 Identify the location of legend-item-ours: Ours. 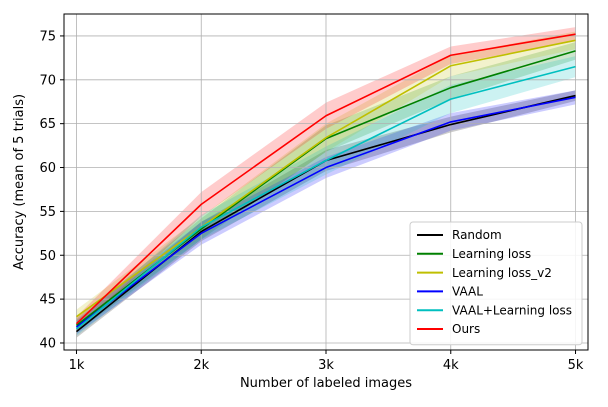
(448, 329).